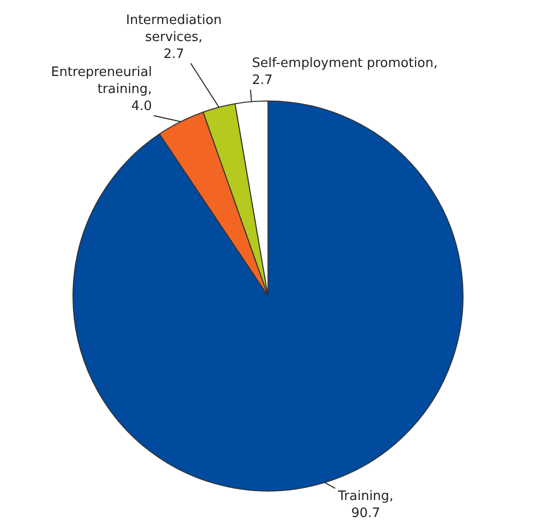 This screenshot has height=531, width=541. Describe the element at coordinates (365, 505) in the screenshot. I see `slice-label: Training, 90.7` at that location.